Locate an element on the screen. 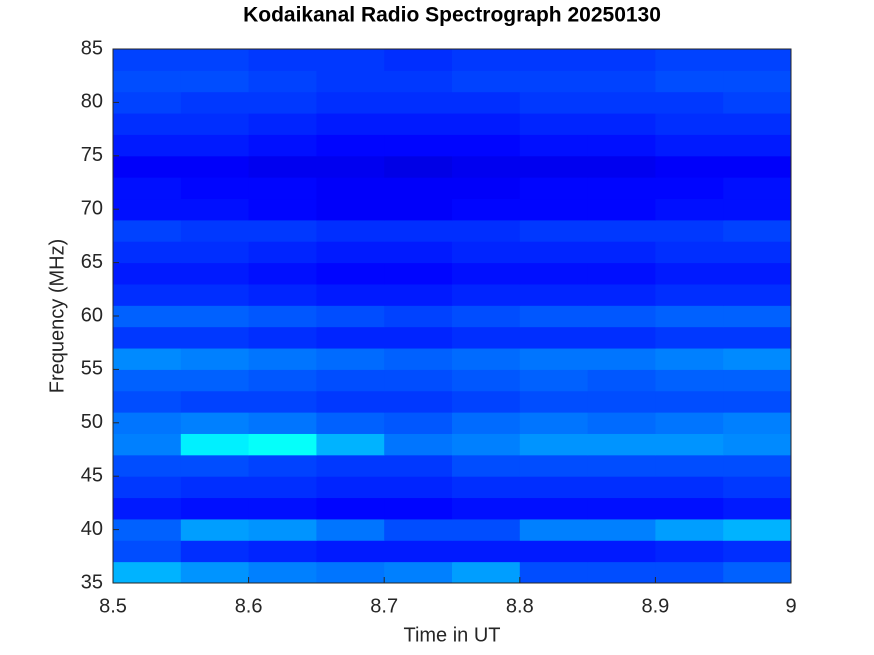 This screenshot has height=655, width=874. y-tick-label: 40 is located at coordinates (92, 529).